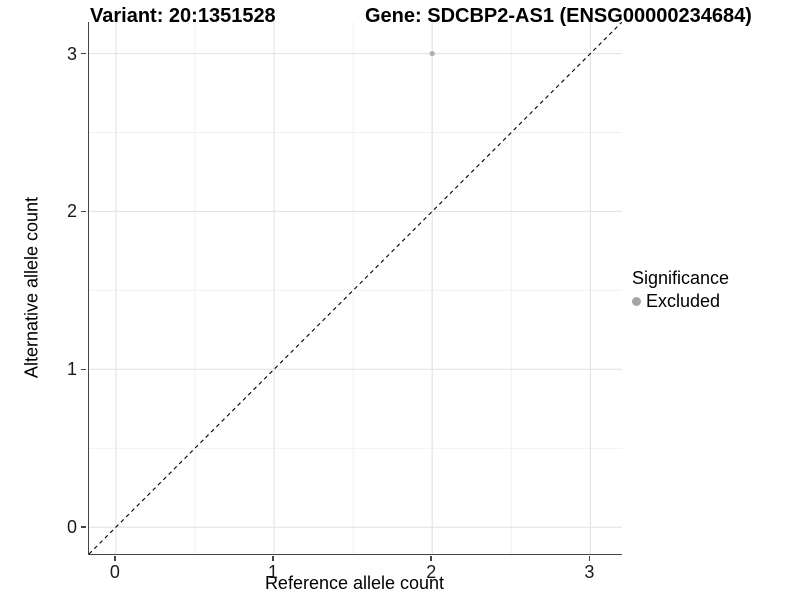  What do you see at coordinates (589, 572) in the screenshot?
I see `x-tick-label: 3` at bounding box center [589, 572].